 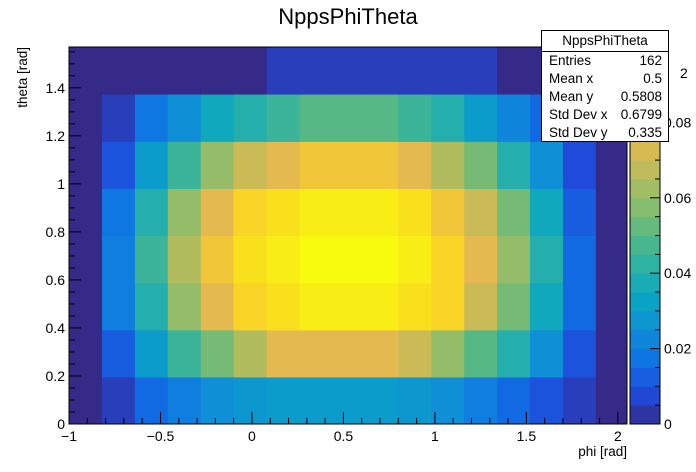 I want to click on y-tick-label: 1.2, so click(x=56, y=136).